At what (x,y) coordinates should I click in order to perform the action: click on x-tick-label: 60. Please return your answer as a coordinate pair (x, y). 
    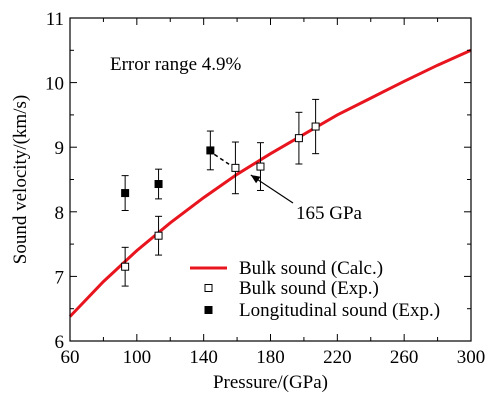
    Looking at the image, I should click on (70, 357).